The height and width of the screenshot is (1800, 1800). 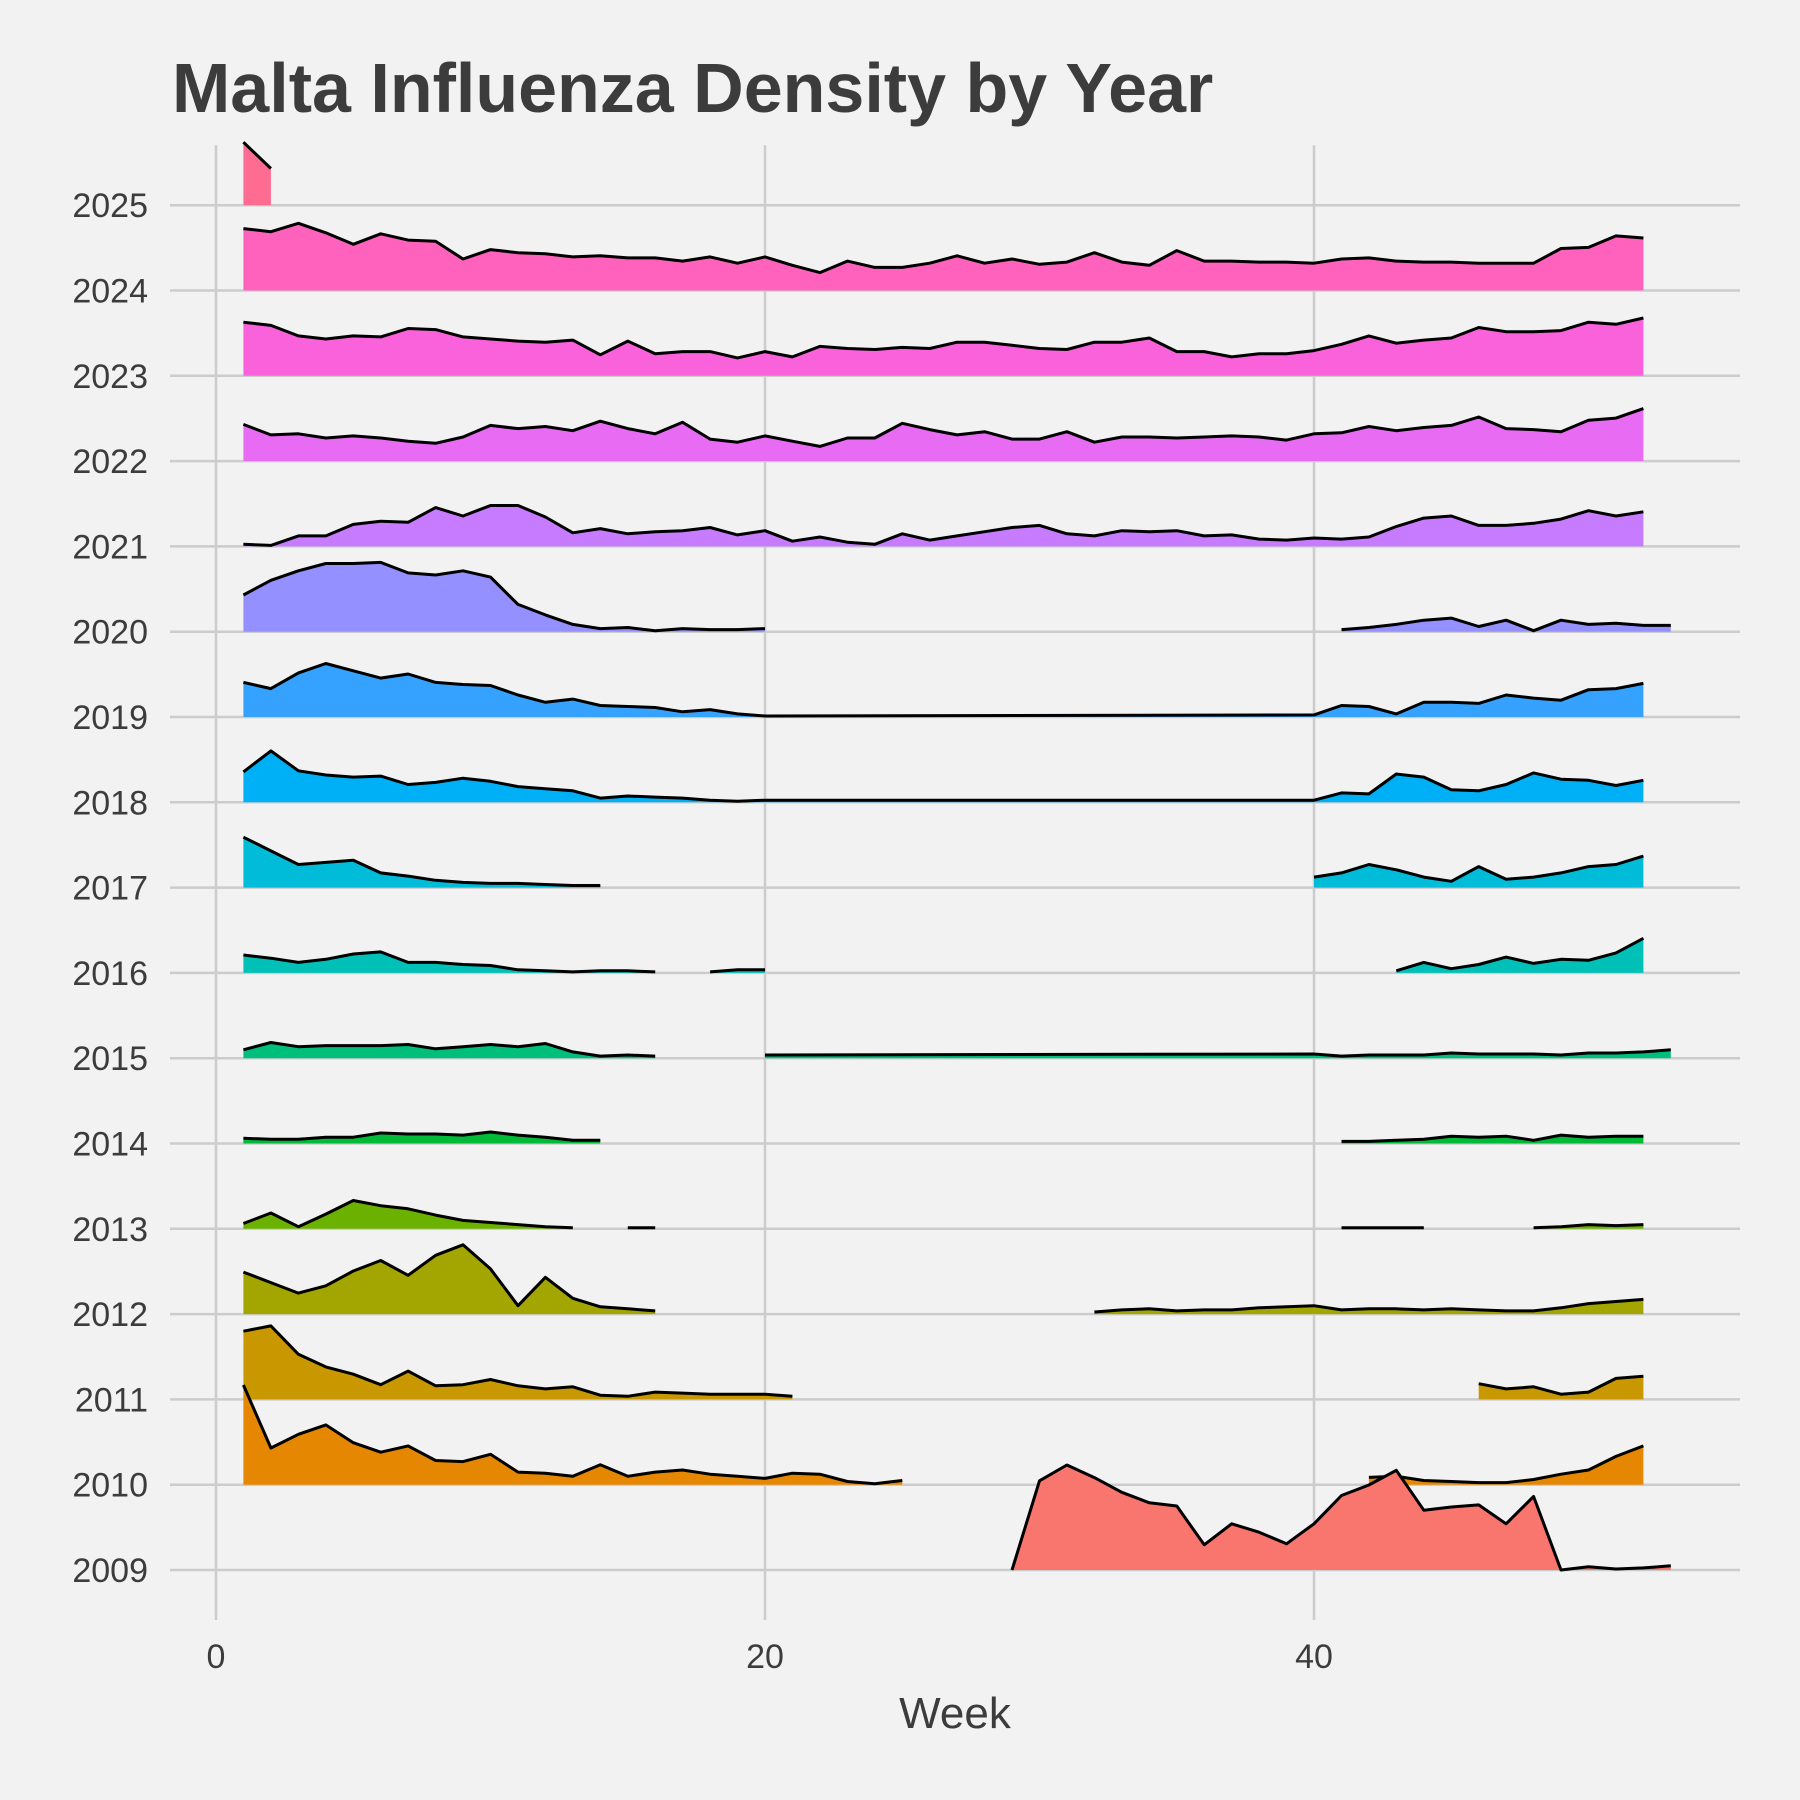 I want to click on ridge-2025, so click(x=257, y=173).